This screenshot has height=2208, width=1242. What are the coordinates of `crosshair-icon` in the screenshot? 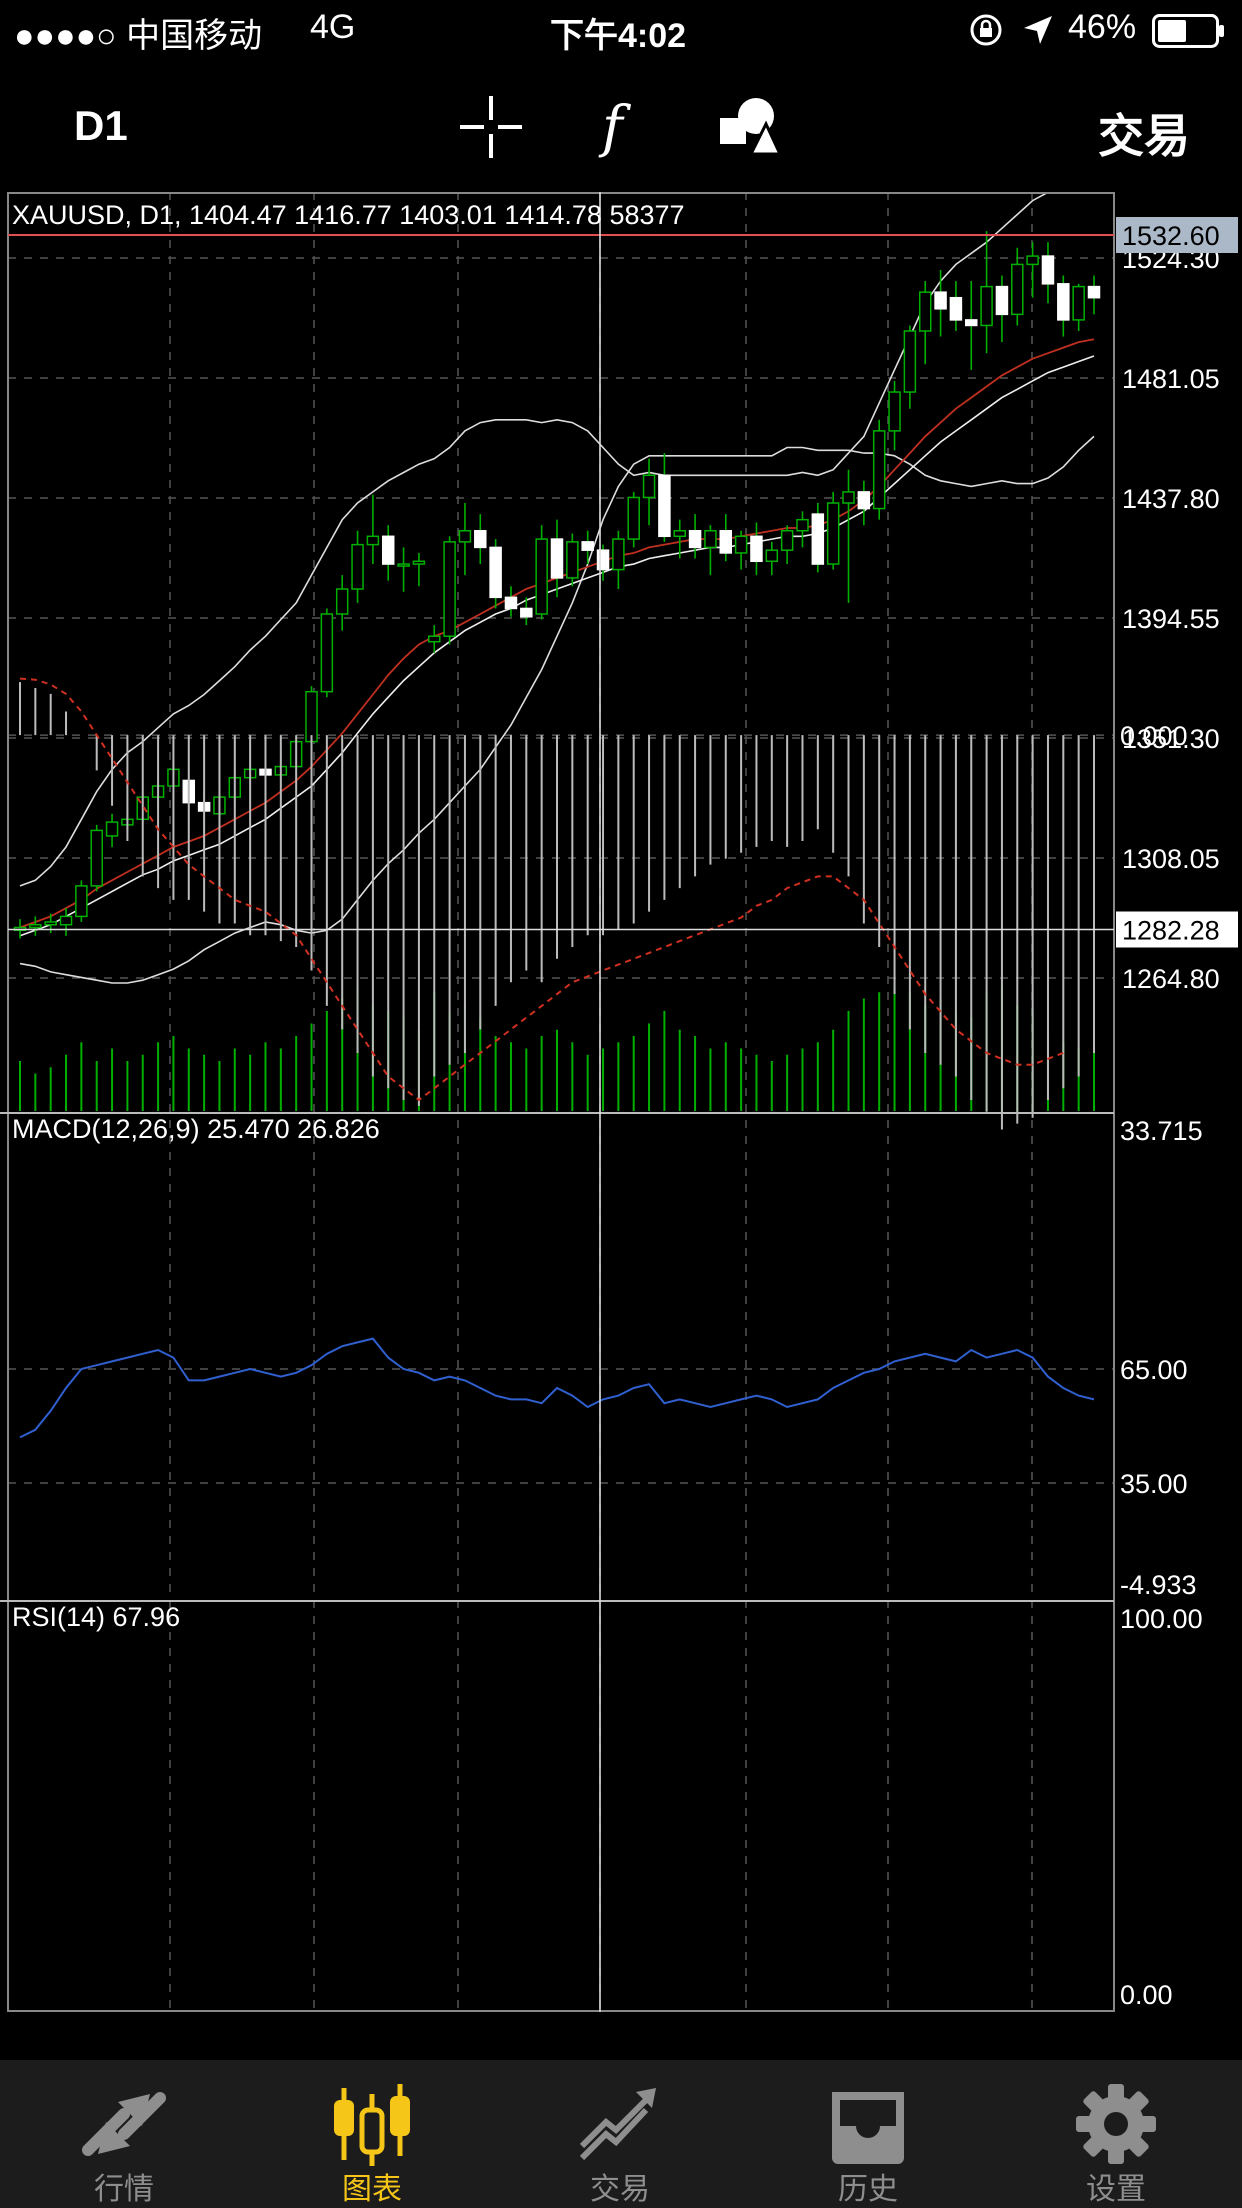 It's located at (491, 127).